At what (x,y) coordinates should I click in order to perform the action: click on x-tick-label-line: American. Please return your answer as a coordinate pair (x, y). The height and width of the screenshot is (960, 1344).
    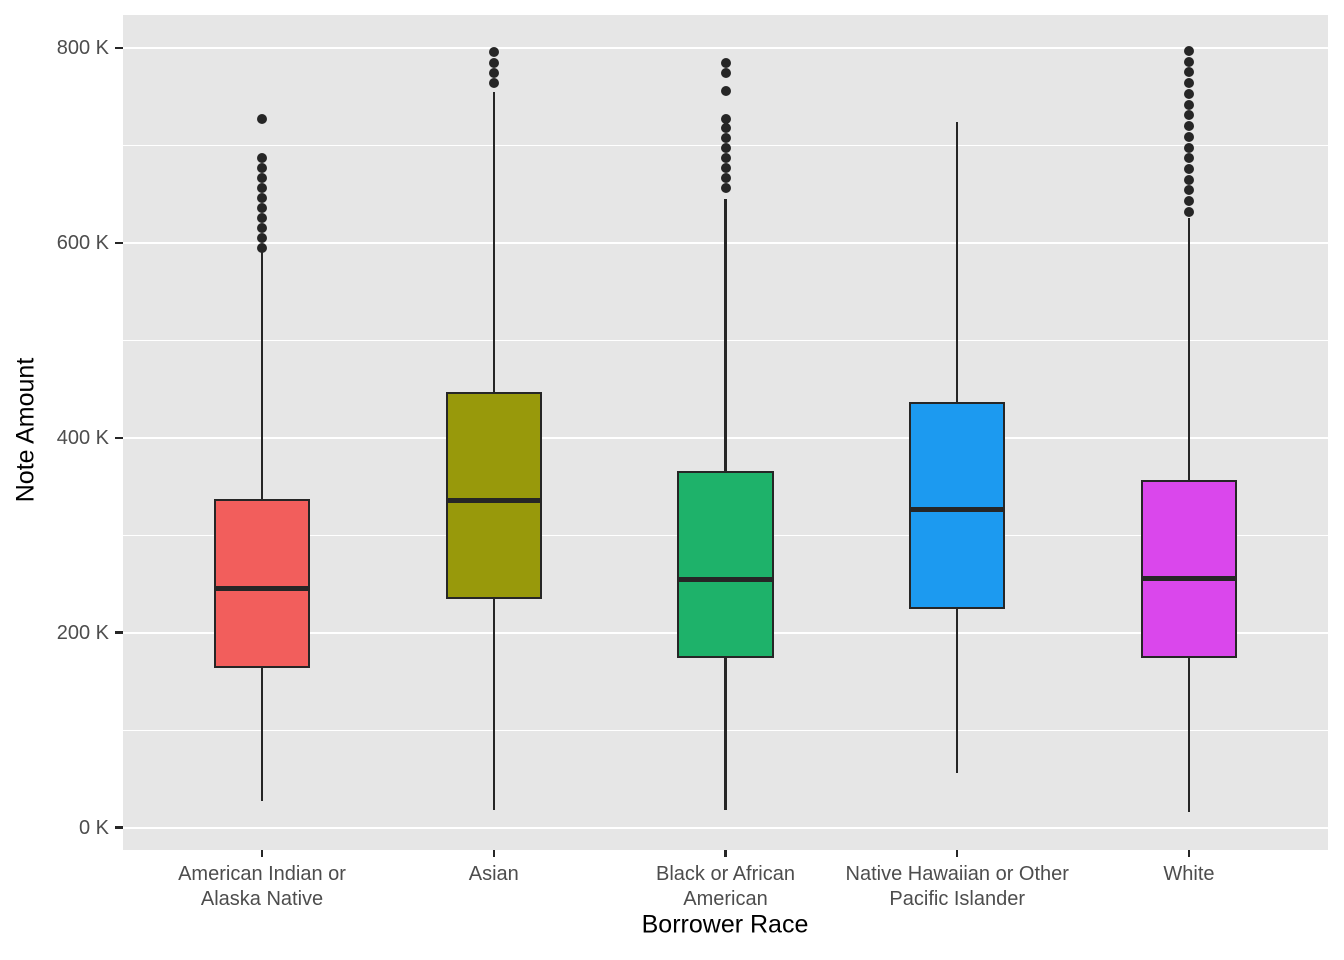
    Looking at the image, I should click on (725, 899).